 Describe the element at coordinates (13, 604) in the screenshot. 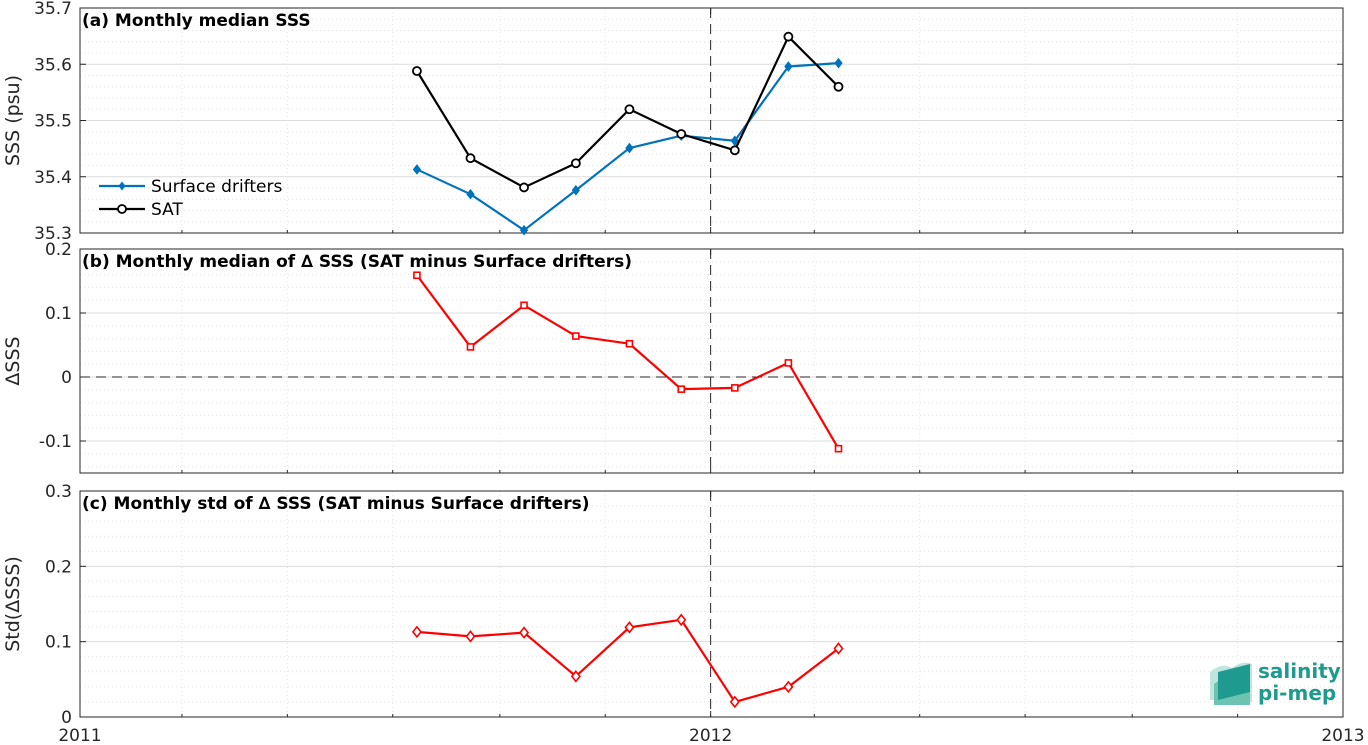

I see `y-axis-title: Std(ΔSSS)` at that location.